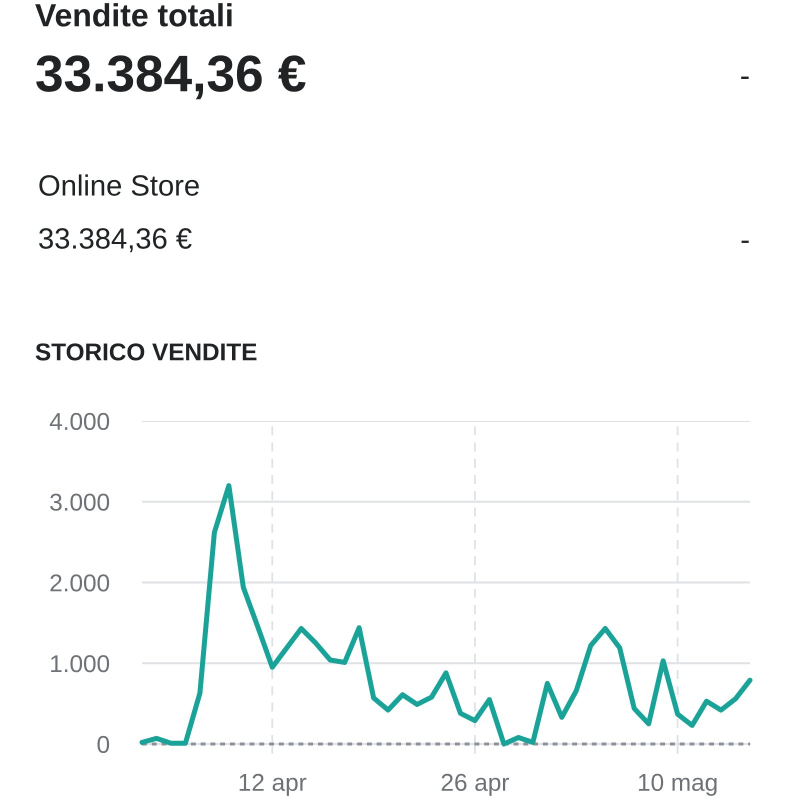 Image resolution: width=800 pixels, height=800 pixels. What do you see at coordinates (677, 785) in the screenshot?
I see `x-tick-label: 10 mag` at bounding box center [677, 785].